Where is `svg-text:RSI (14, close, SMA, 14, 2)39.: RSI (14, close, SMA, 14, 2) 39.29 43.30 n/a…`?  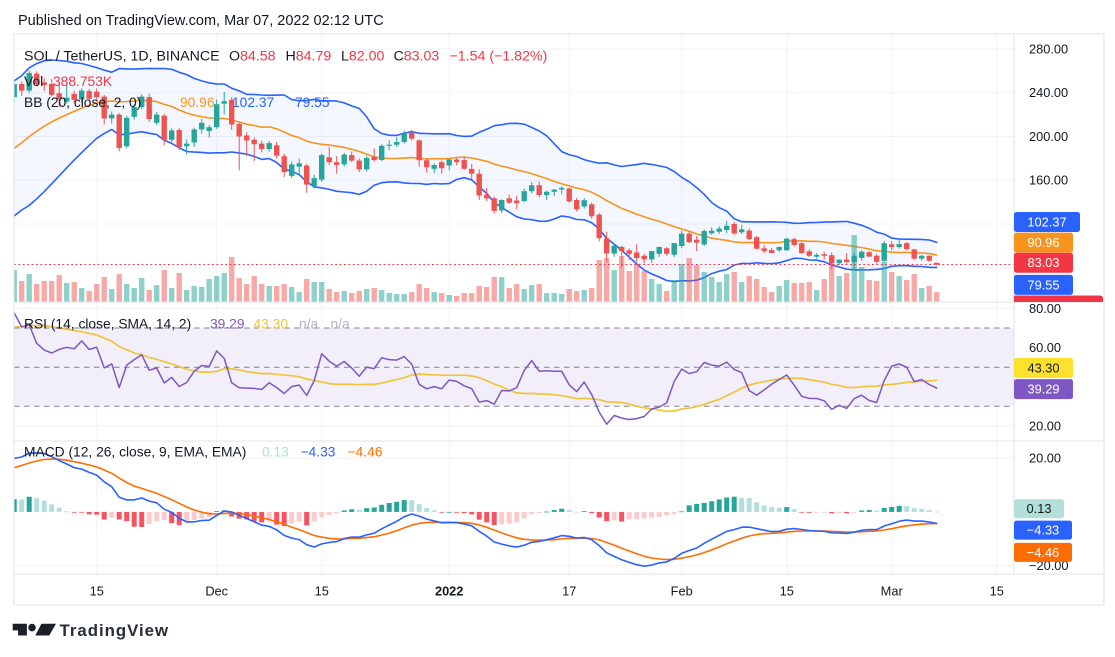 svg-text:RSI (14, close, SMA, 14, 2)39.: RSI (14, close, SMA, 14, 2) 39.29 43.30 n/a… is located at coordinates (187, 324).